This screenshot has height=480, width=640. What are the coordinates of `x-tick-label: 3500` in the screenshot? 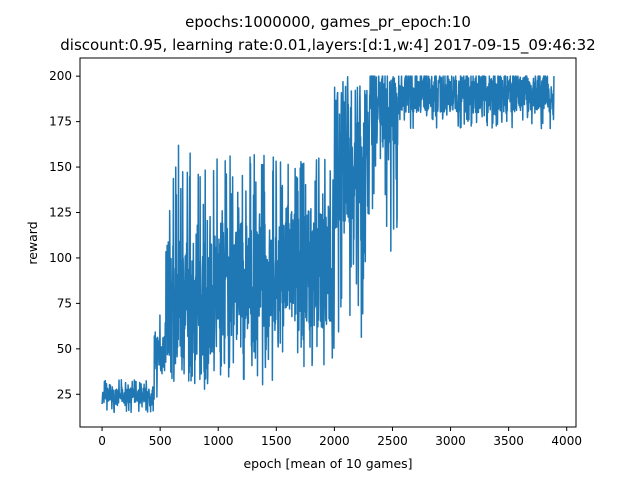 It's located at (508, 441).